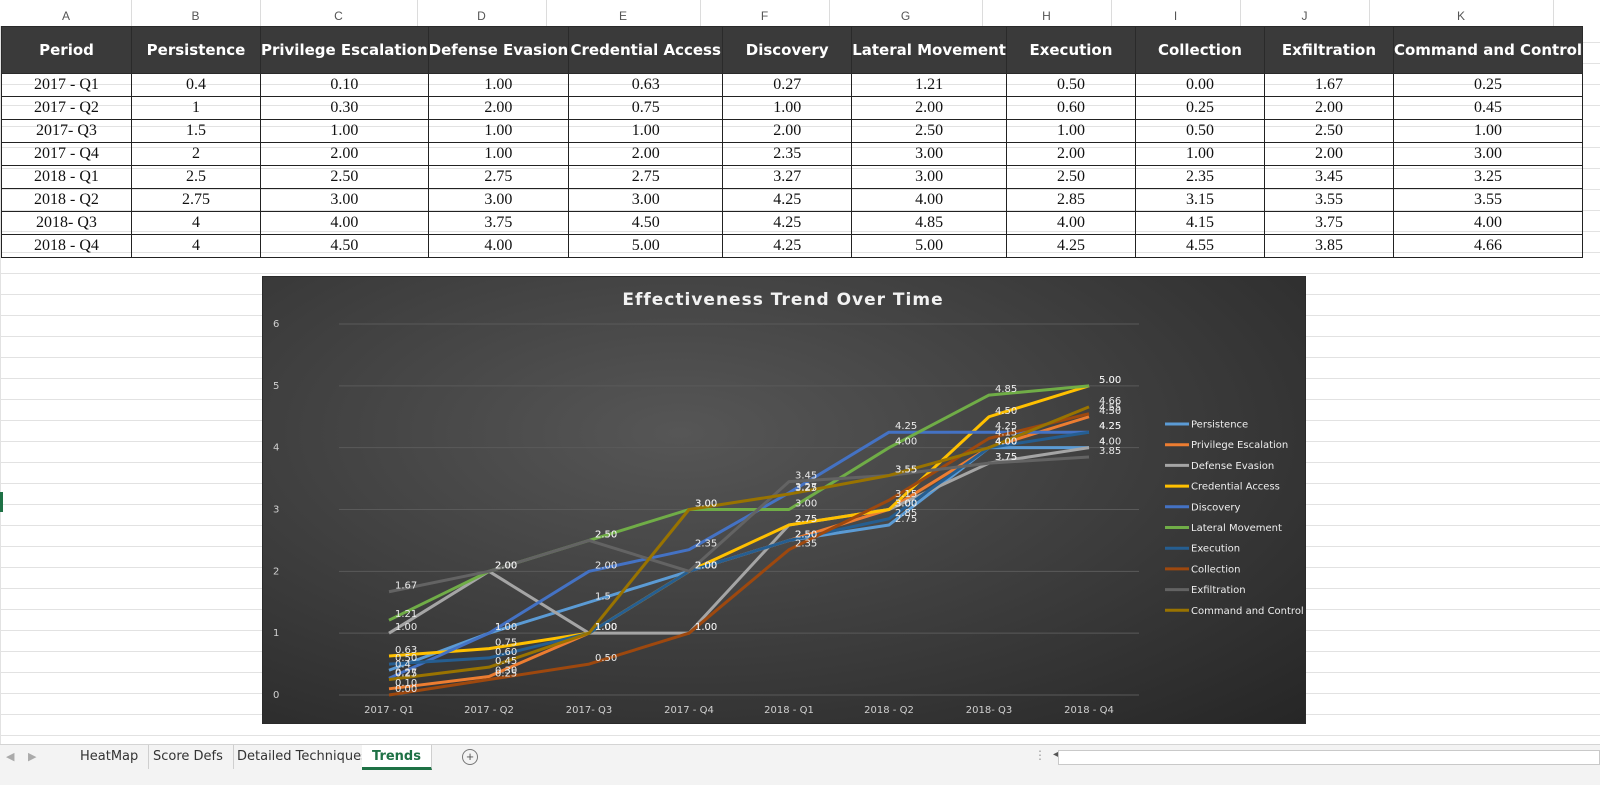 Image resolution: width=1600 pixels, height=785 pixels. What do you see at coordinates (66, 85) in the screenshot?
I see `table-cell: 2017 - Q1` at bounding box center [66, 85].